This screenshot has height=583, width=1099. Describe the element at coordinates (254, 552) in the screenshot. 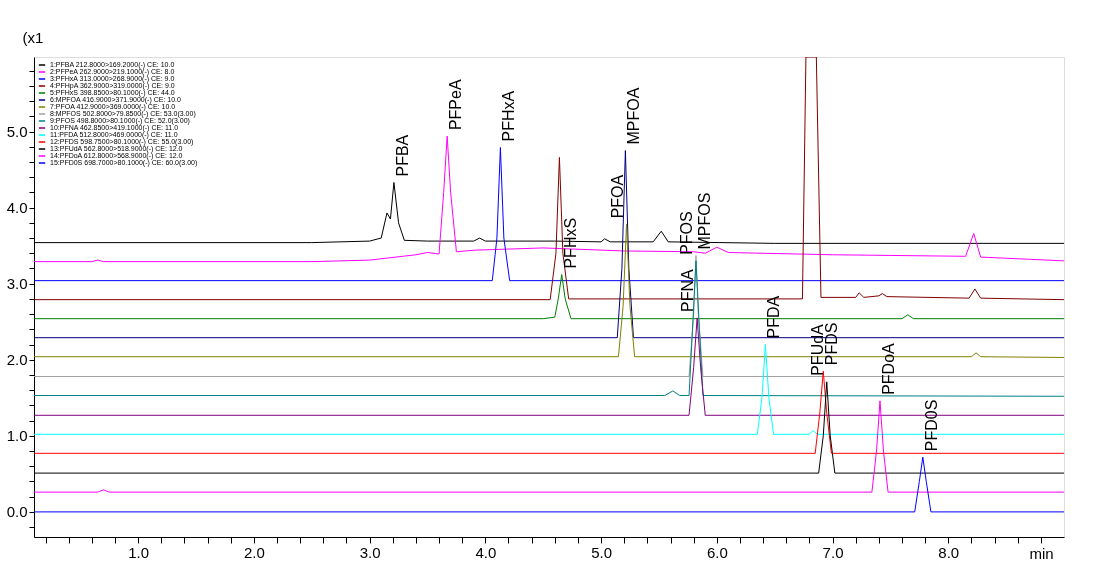

I see `x-tick-label: 2.0` at that location.